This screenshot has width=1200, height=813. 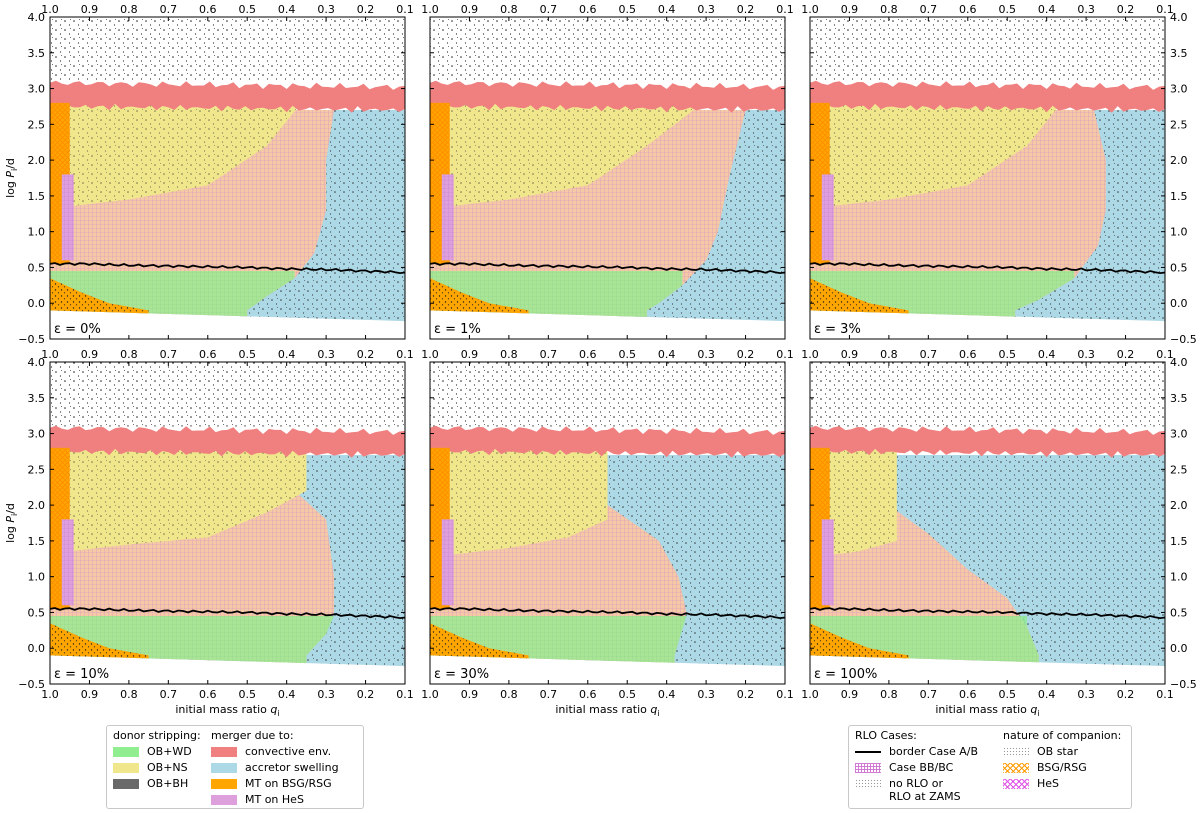 I want to click on x-tick-label: 0.6, so click(x=968, y=694).